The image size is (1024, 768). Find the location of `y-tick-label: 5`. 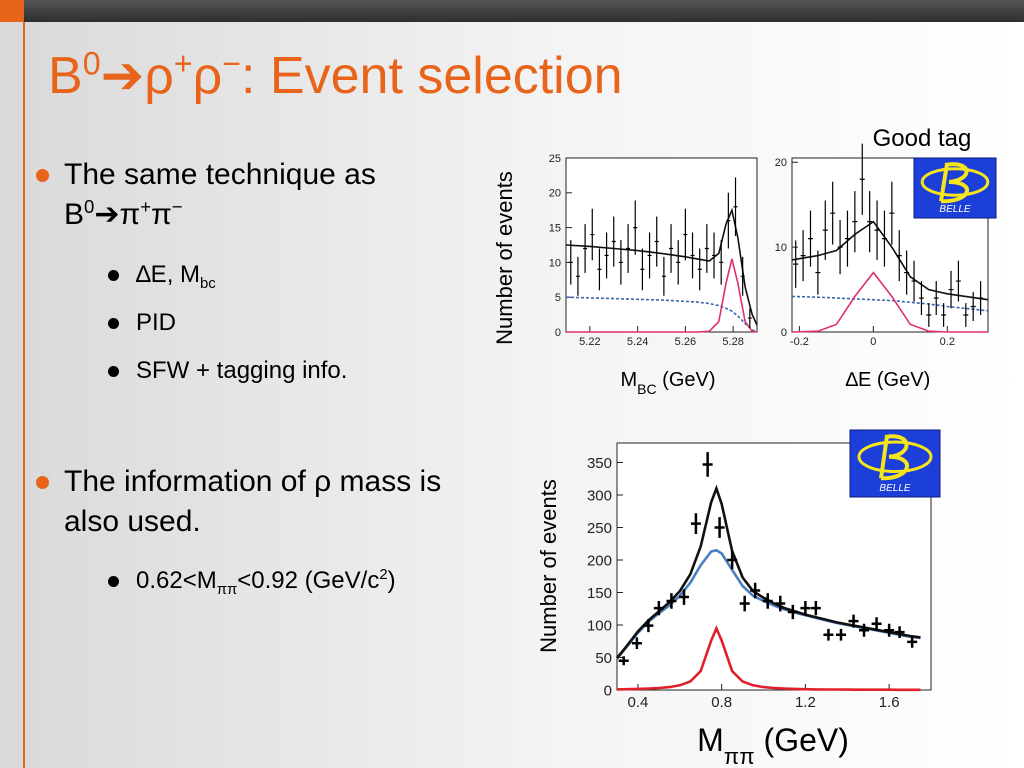

y-tick-label: 5 is located at coordinates (558, 298).